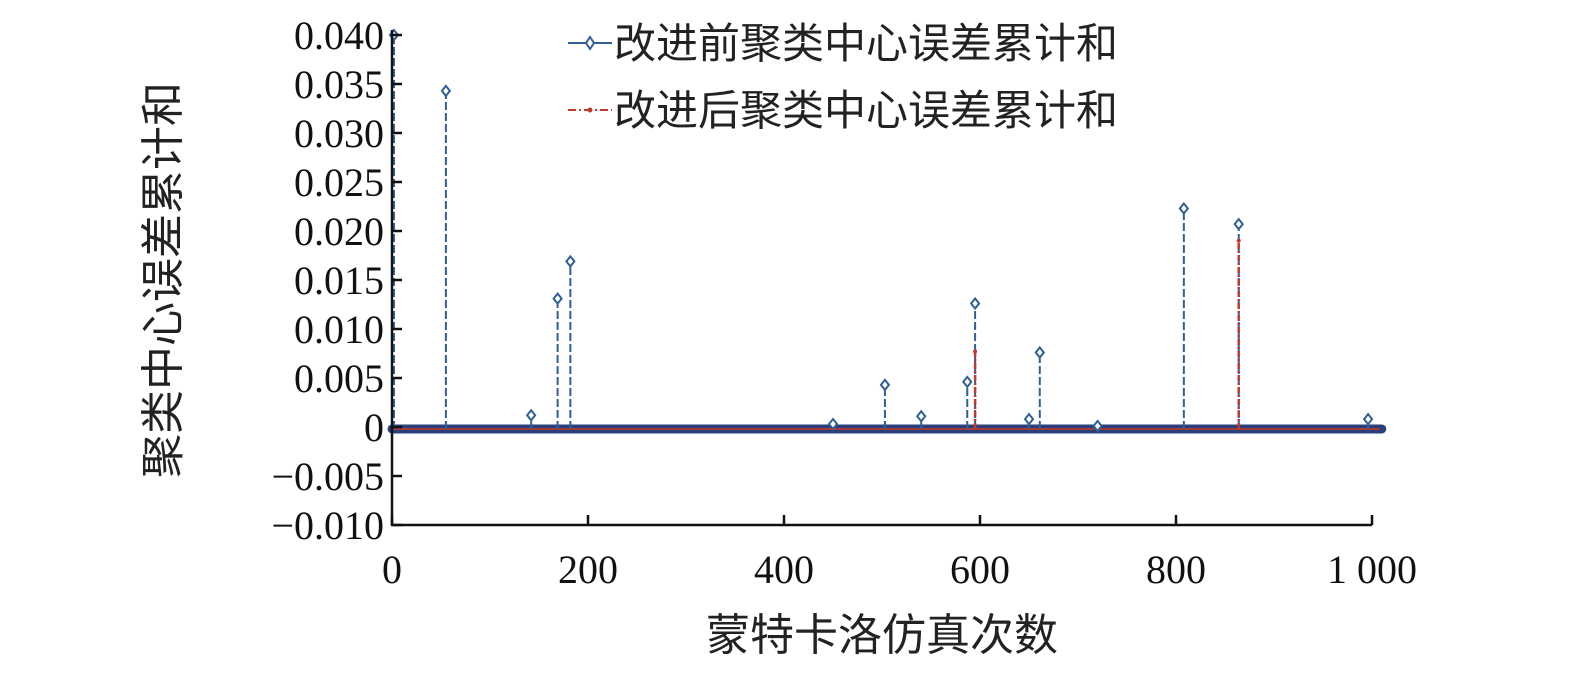 This screenshot has height=674, width=1575. I want to click on legend-item-after: 改进后聚类中心误差累计和, so click(843, 110).